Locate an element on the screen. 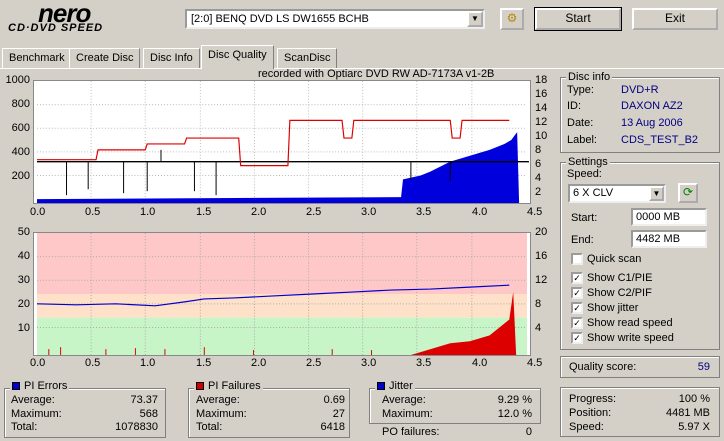 Image resolution: width=724 pixels, height=441 pixels. disc-info-date-value: 13 Aug 2006 is located at coordinates (652, 123).